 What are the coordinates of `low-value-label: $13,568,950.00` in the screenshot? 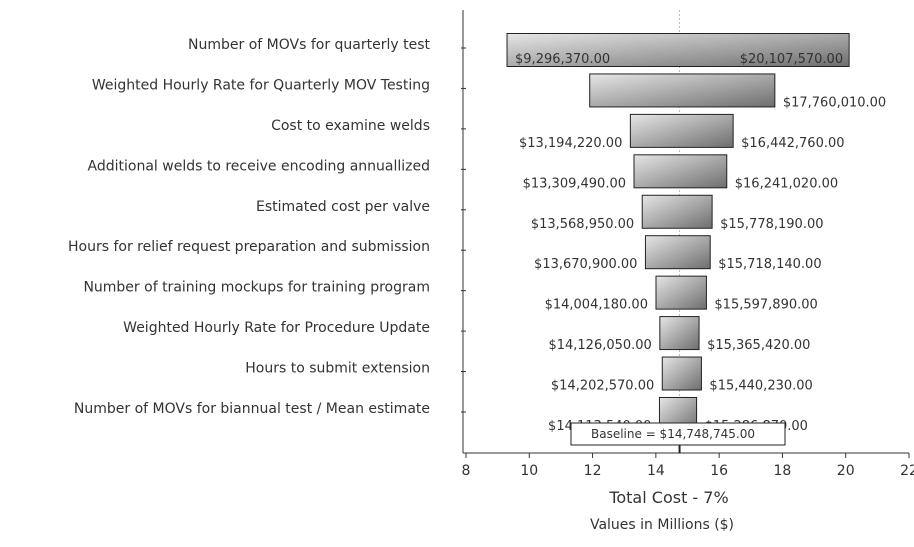 It's located at (582, 224).